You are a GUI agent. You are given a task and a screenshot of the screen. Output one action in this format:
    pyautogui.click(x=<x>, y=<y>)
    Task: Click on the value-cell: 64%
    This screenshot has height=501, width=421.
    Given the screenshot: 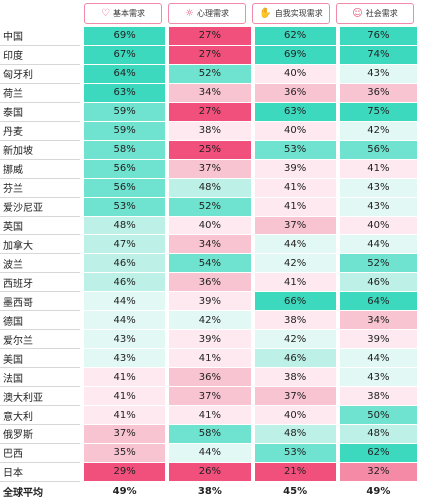 What is the action you would take?
    pyautogui.click(x=123, y=74)
    